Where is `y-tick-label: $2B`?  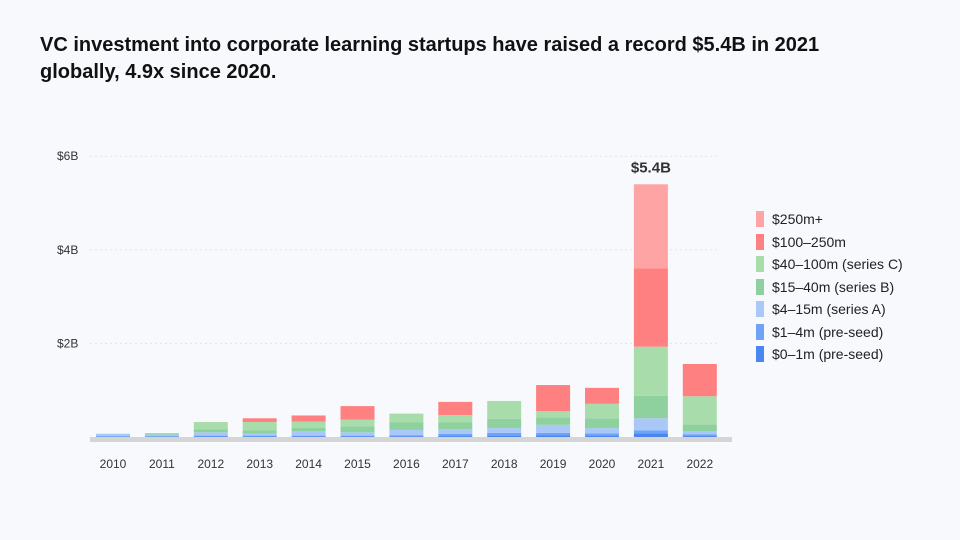
y-tick-label: $2B is located at coordinates (67, 343).